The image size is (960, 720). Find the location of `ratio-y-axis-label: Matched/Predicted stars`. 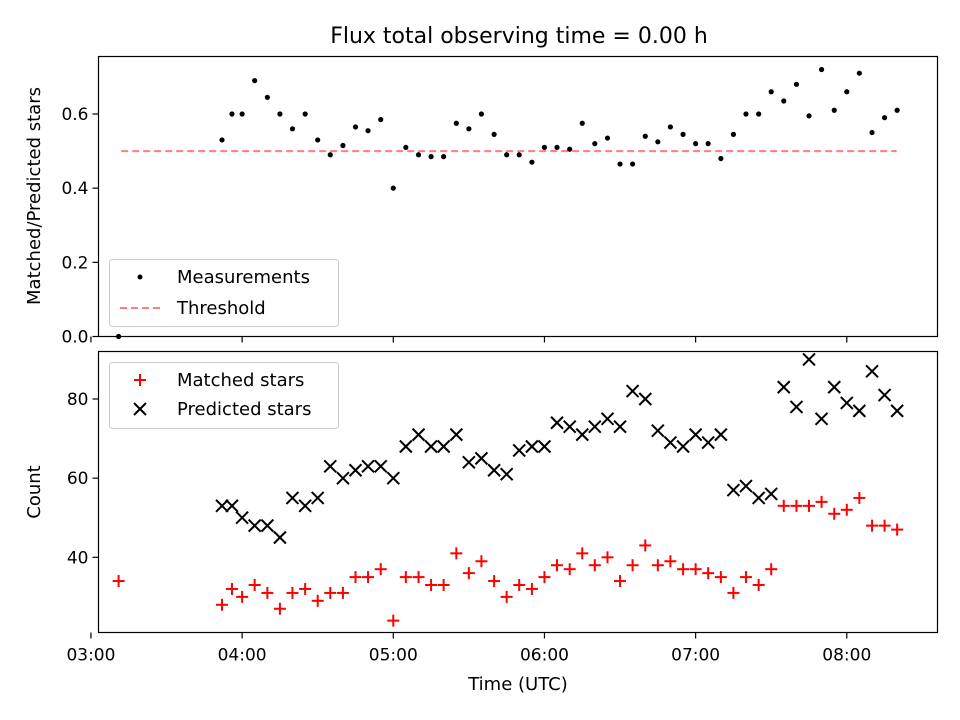

ratio-y-axis-label: Matched/Predicted stars is located at coordinates (34, 196).